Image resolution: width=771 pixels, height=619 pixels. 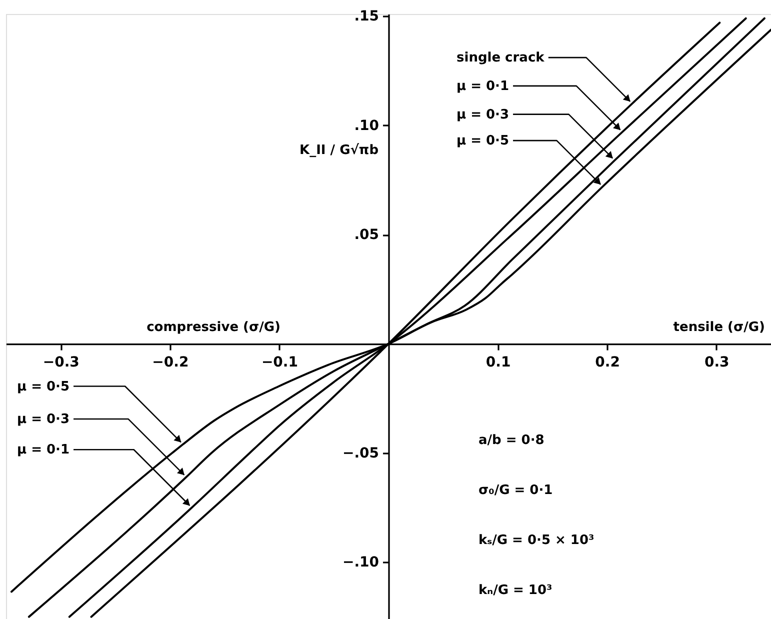 What do you see at coordinates (717, 362) in the screenshot?
I see `x-tick-label: 0.3` at bounding box center [717, 362].